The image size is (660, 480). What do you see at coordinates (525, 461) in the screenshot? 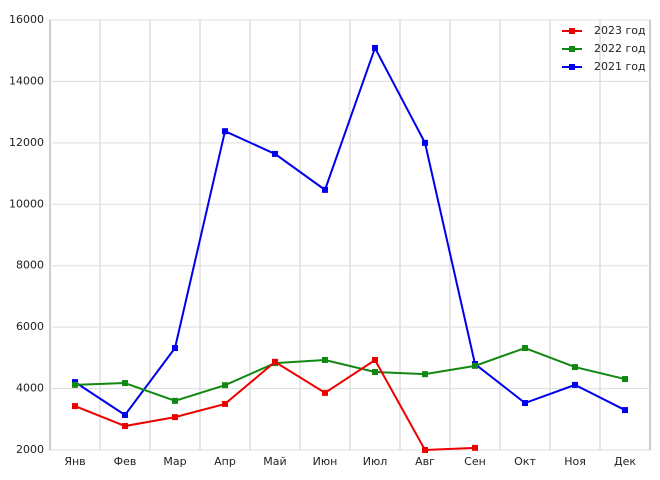
I see `x-tick-label: Окт` at bounding box center [525, 461].